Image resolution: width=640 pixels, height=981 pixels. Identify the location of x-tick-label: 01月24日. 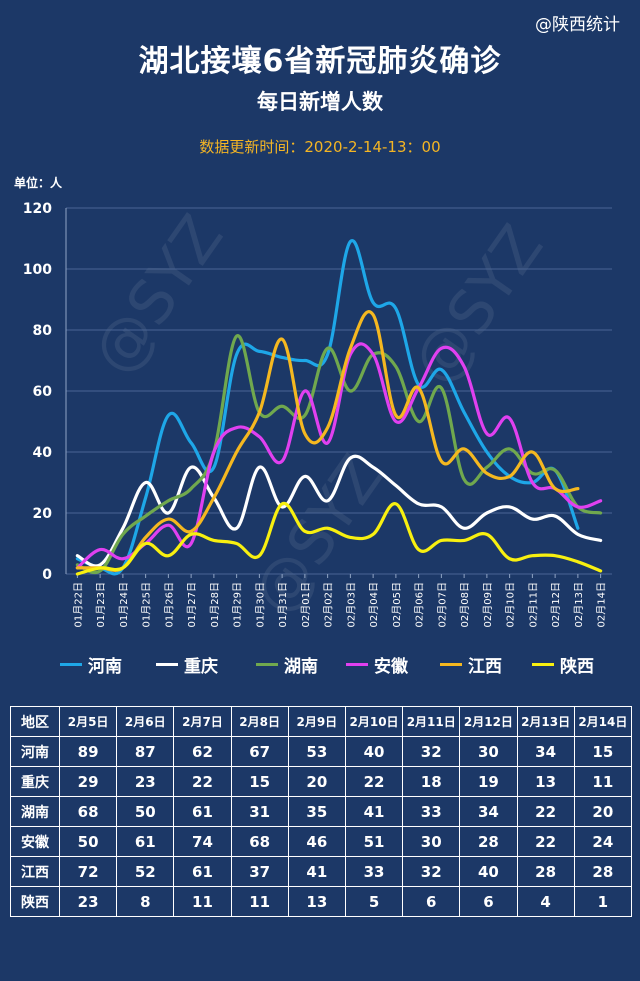
(124, 604).